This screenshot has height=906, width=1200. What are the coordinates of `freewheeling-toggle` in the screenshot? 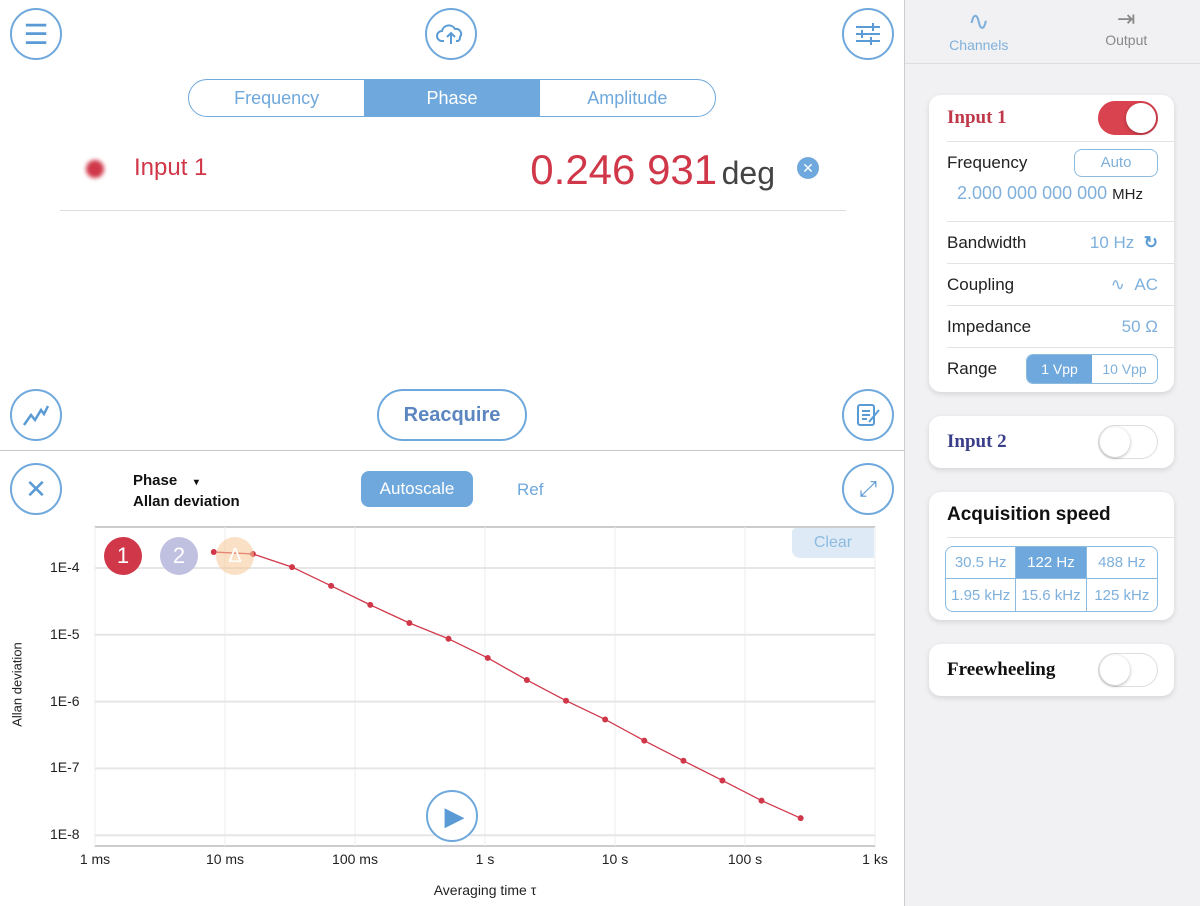 It's located at (1128, 670).